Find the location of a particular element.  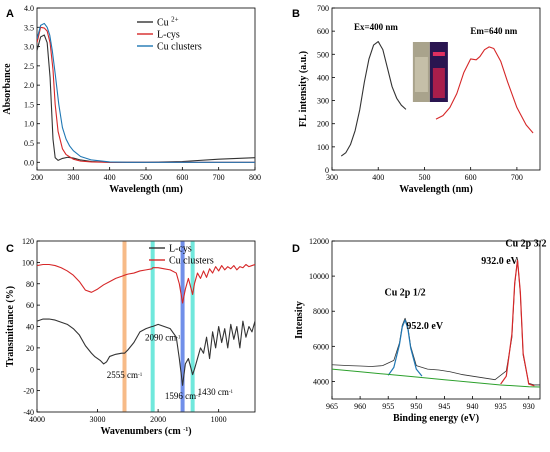

y-tick-label: 400 is located at coordinates (323, 77).